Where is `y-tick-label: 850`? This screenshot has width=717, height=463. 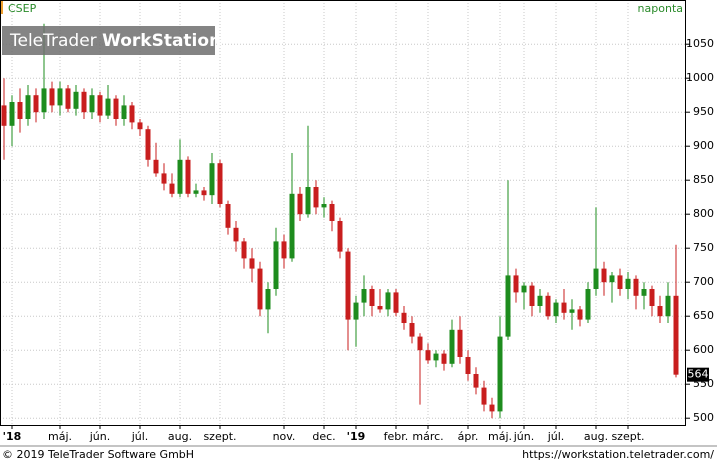
y-tick-label: 850 is located at coordinates (703, 179).